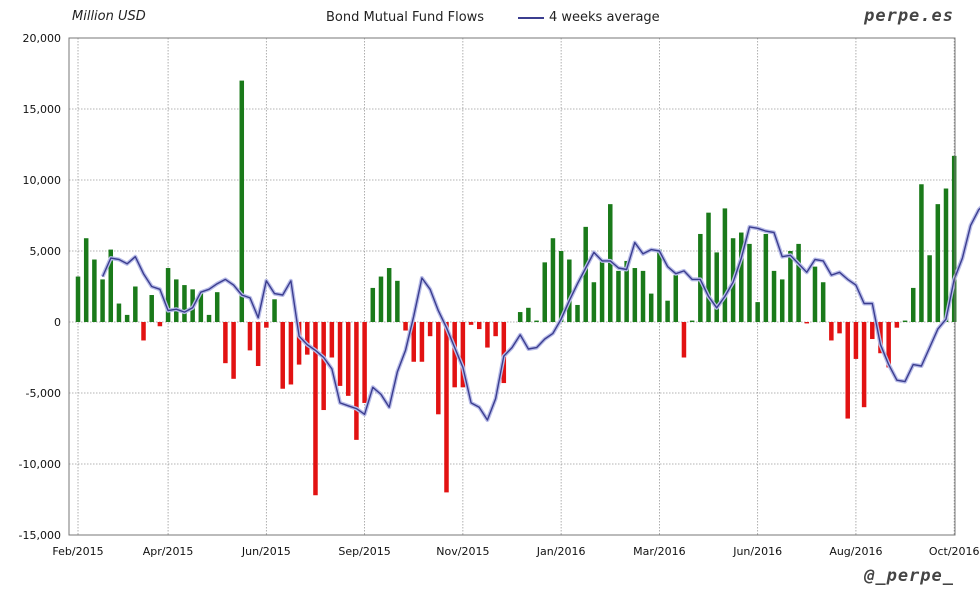 Image resolution: width=980 pixels, height=600 pixels. Describe the element at coordinates (109, 16) in the screenshot. I see `y-axis-label: Million USD` at that location.